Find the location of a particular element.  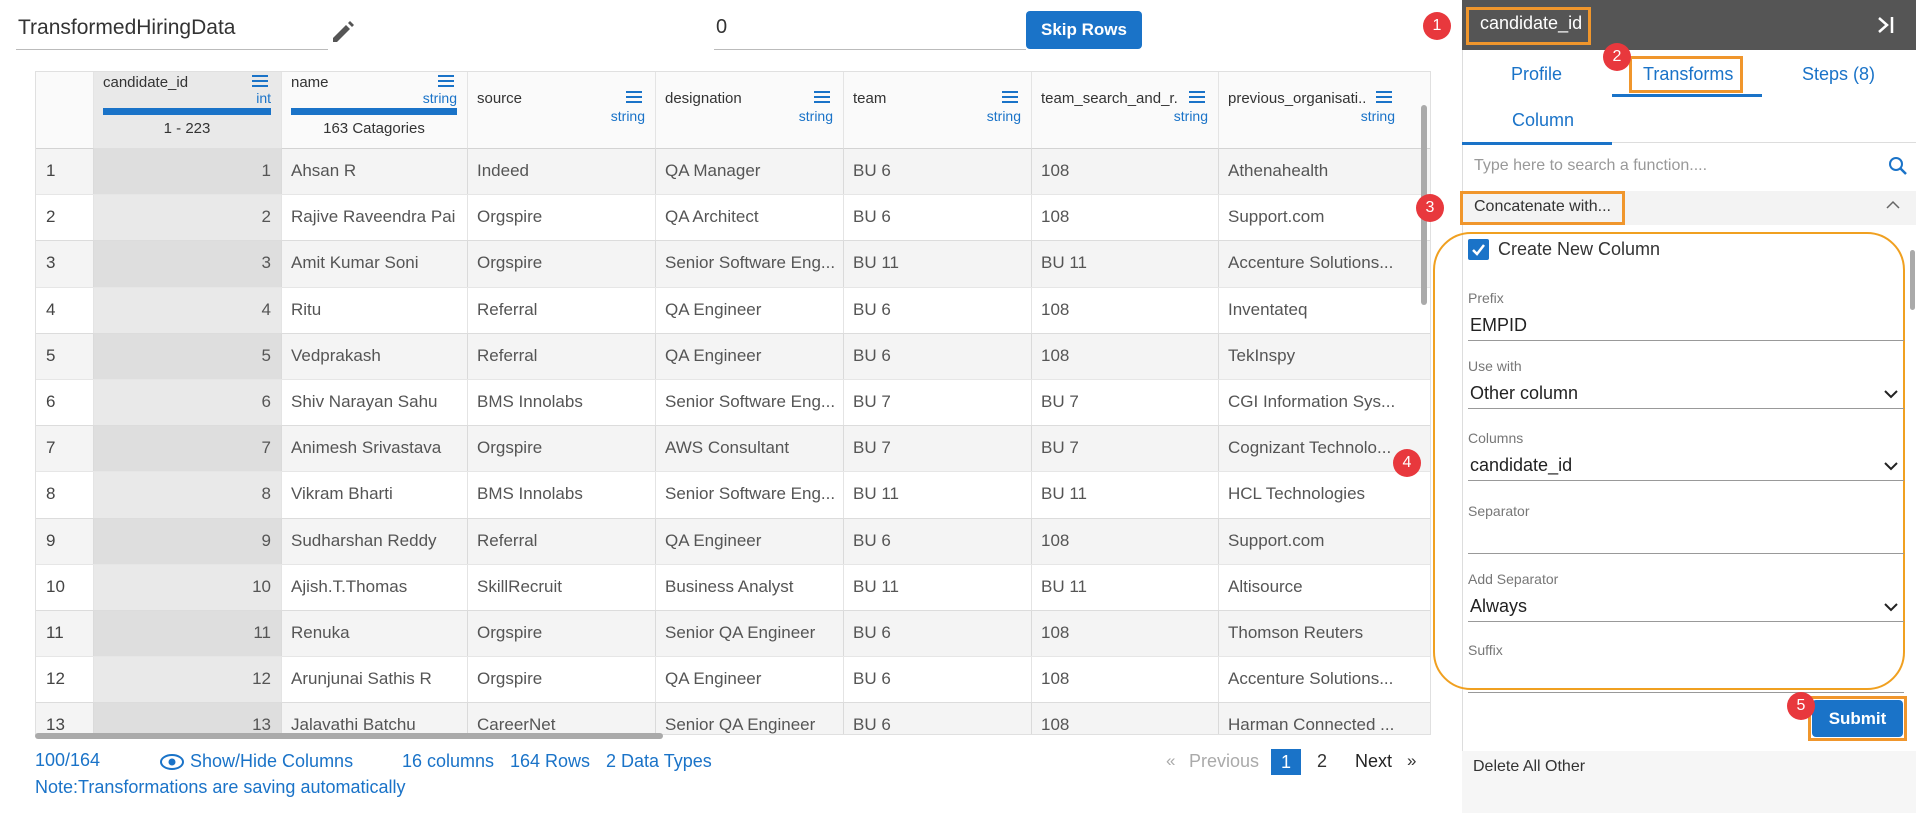

next: Next is located at coordinates (1374, 761).